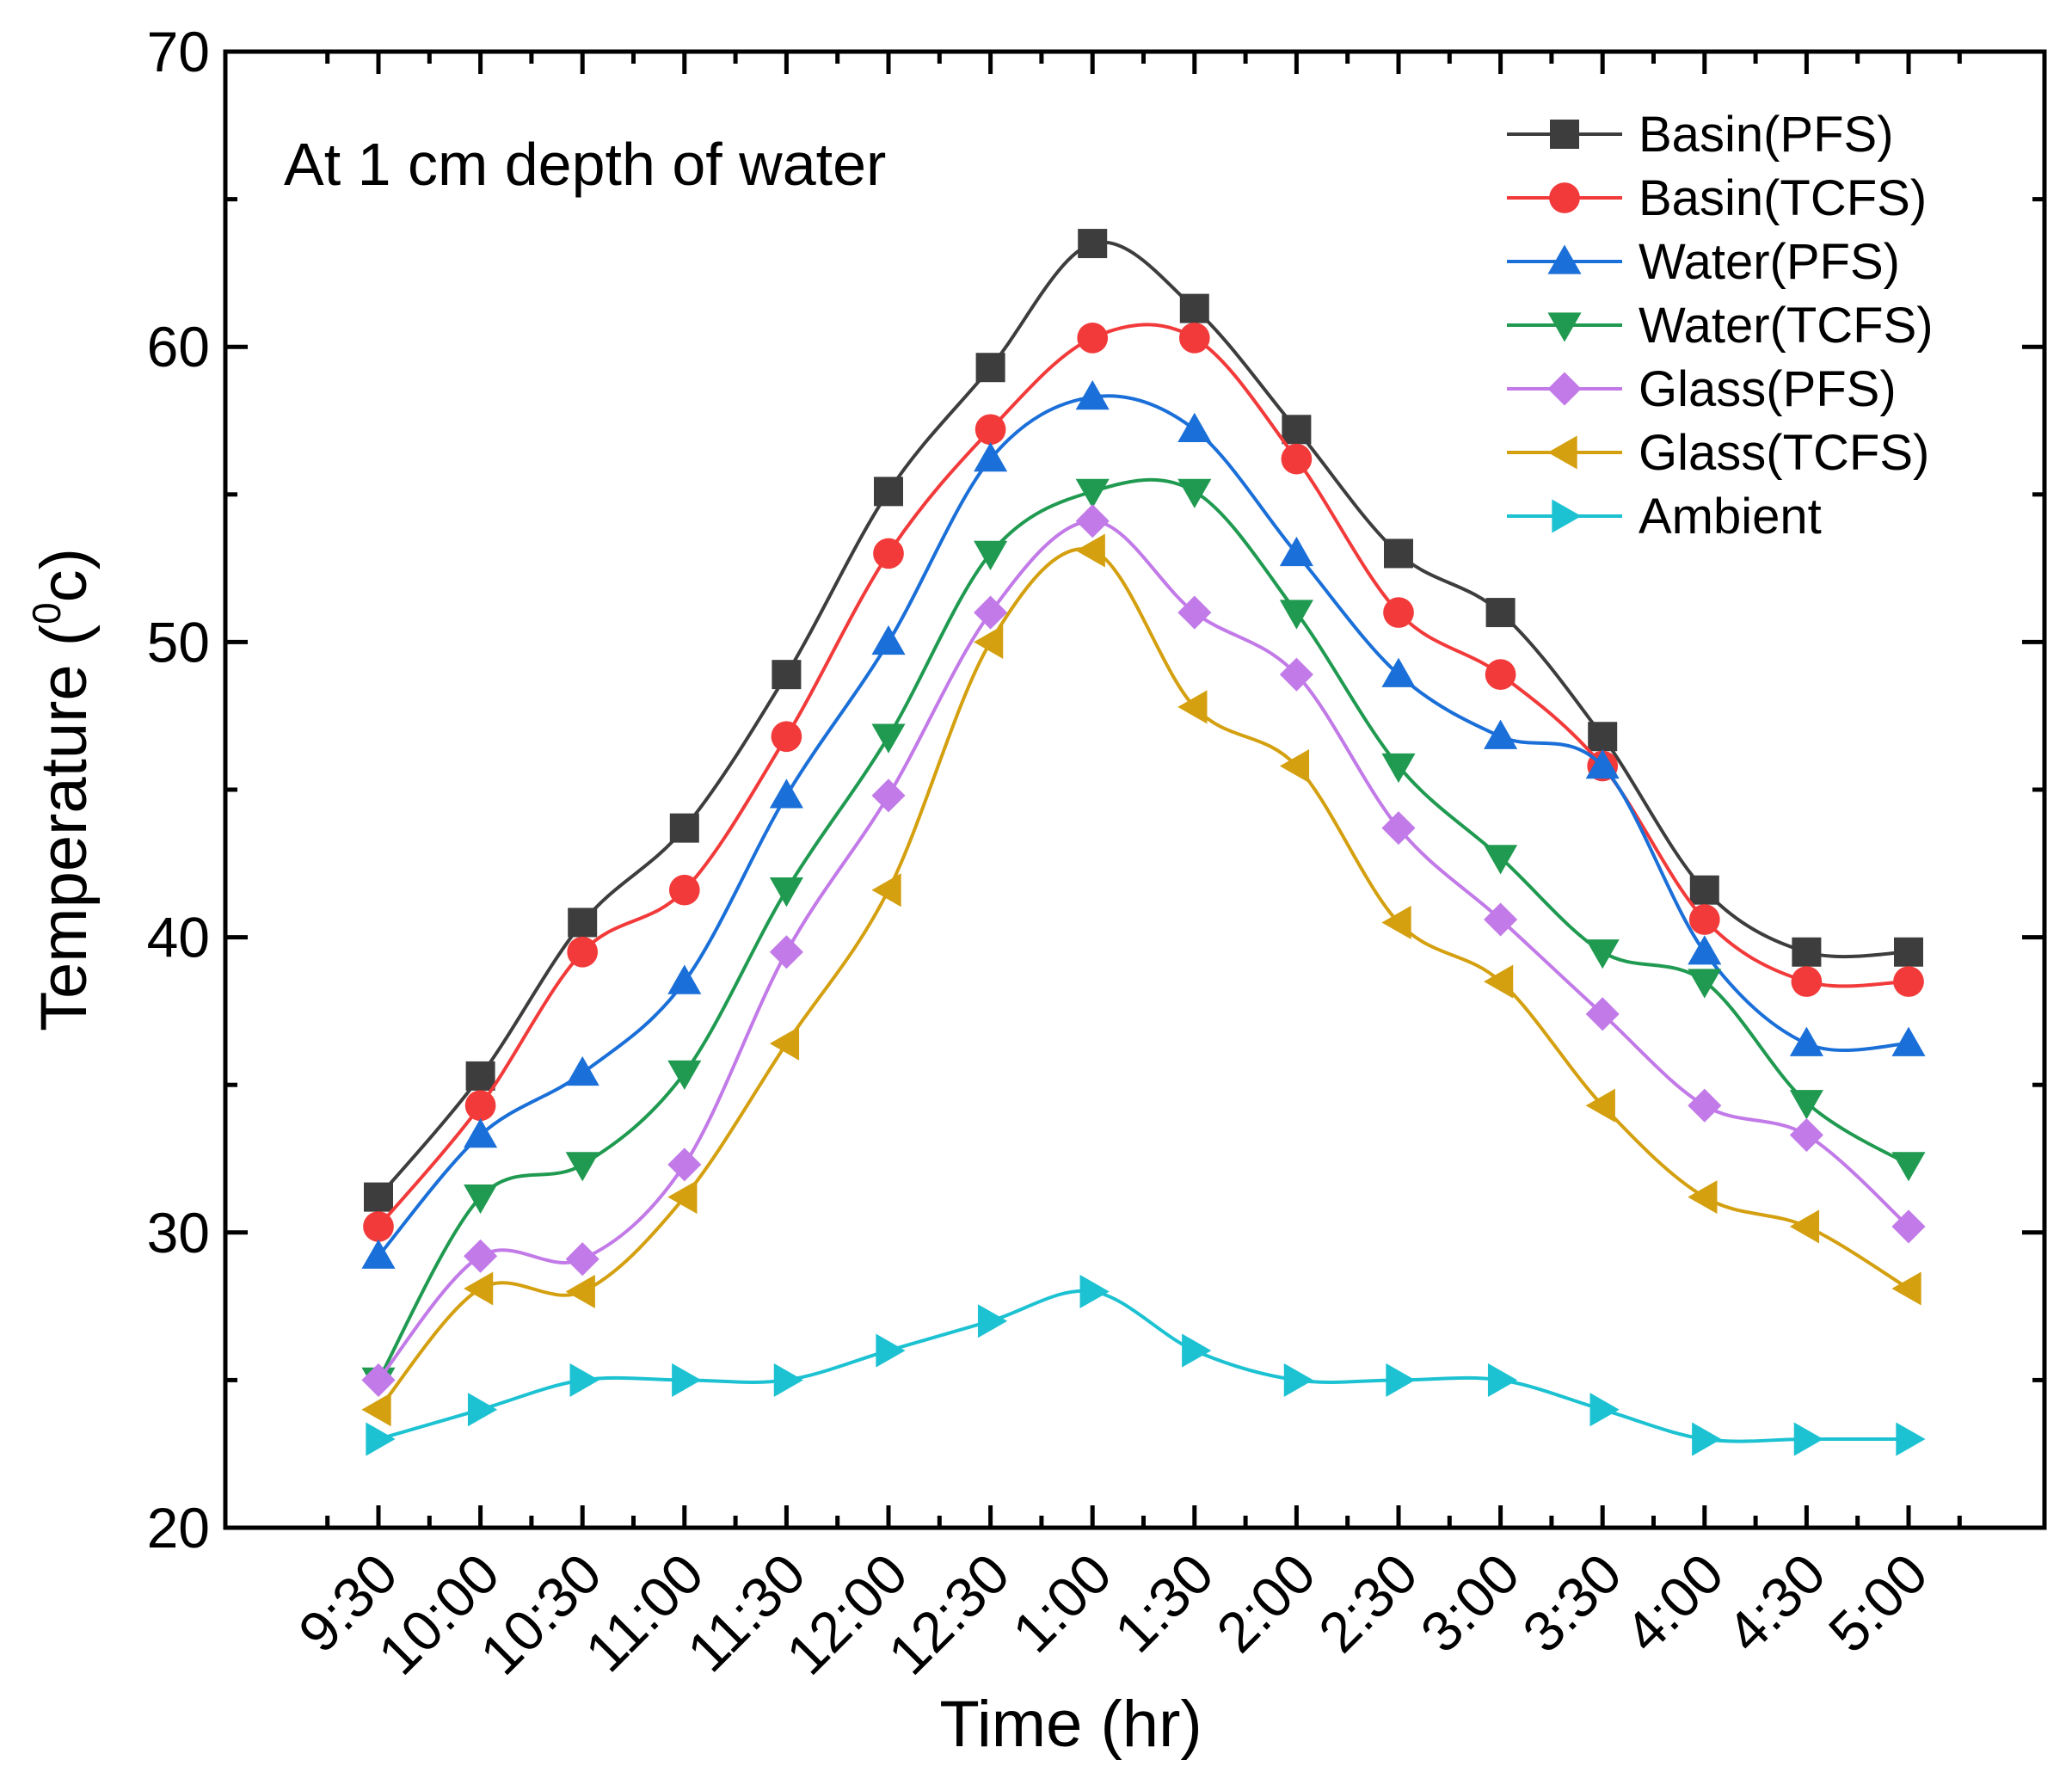 This screenshot has width=2072, height=1772. What do you see at coordinates (1807, 952) in the screenshot?
I see `data-point-Basin(PFS)-4:30` at bounding box center [1807, 952].